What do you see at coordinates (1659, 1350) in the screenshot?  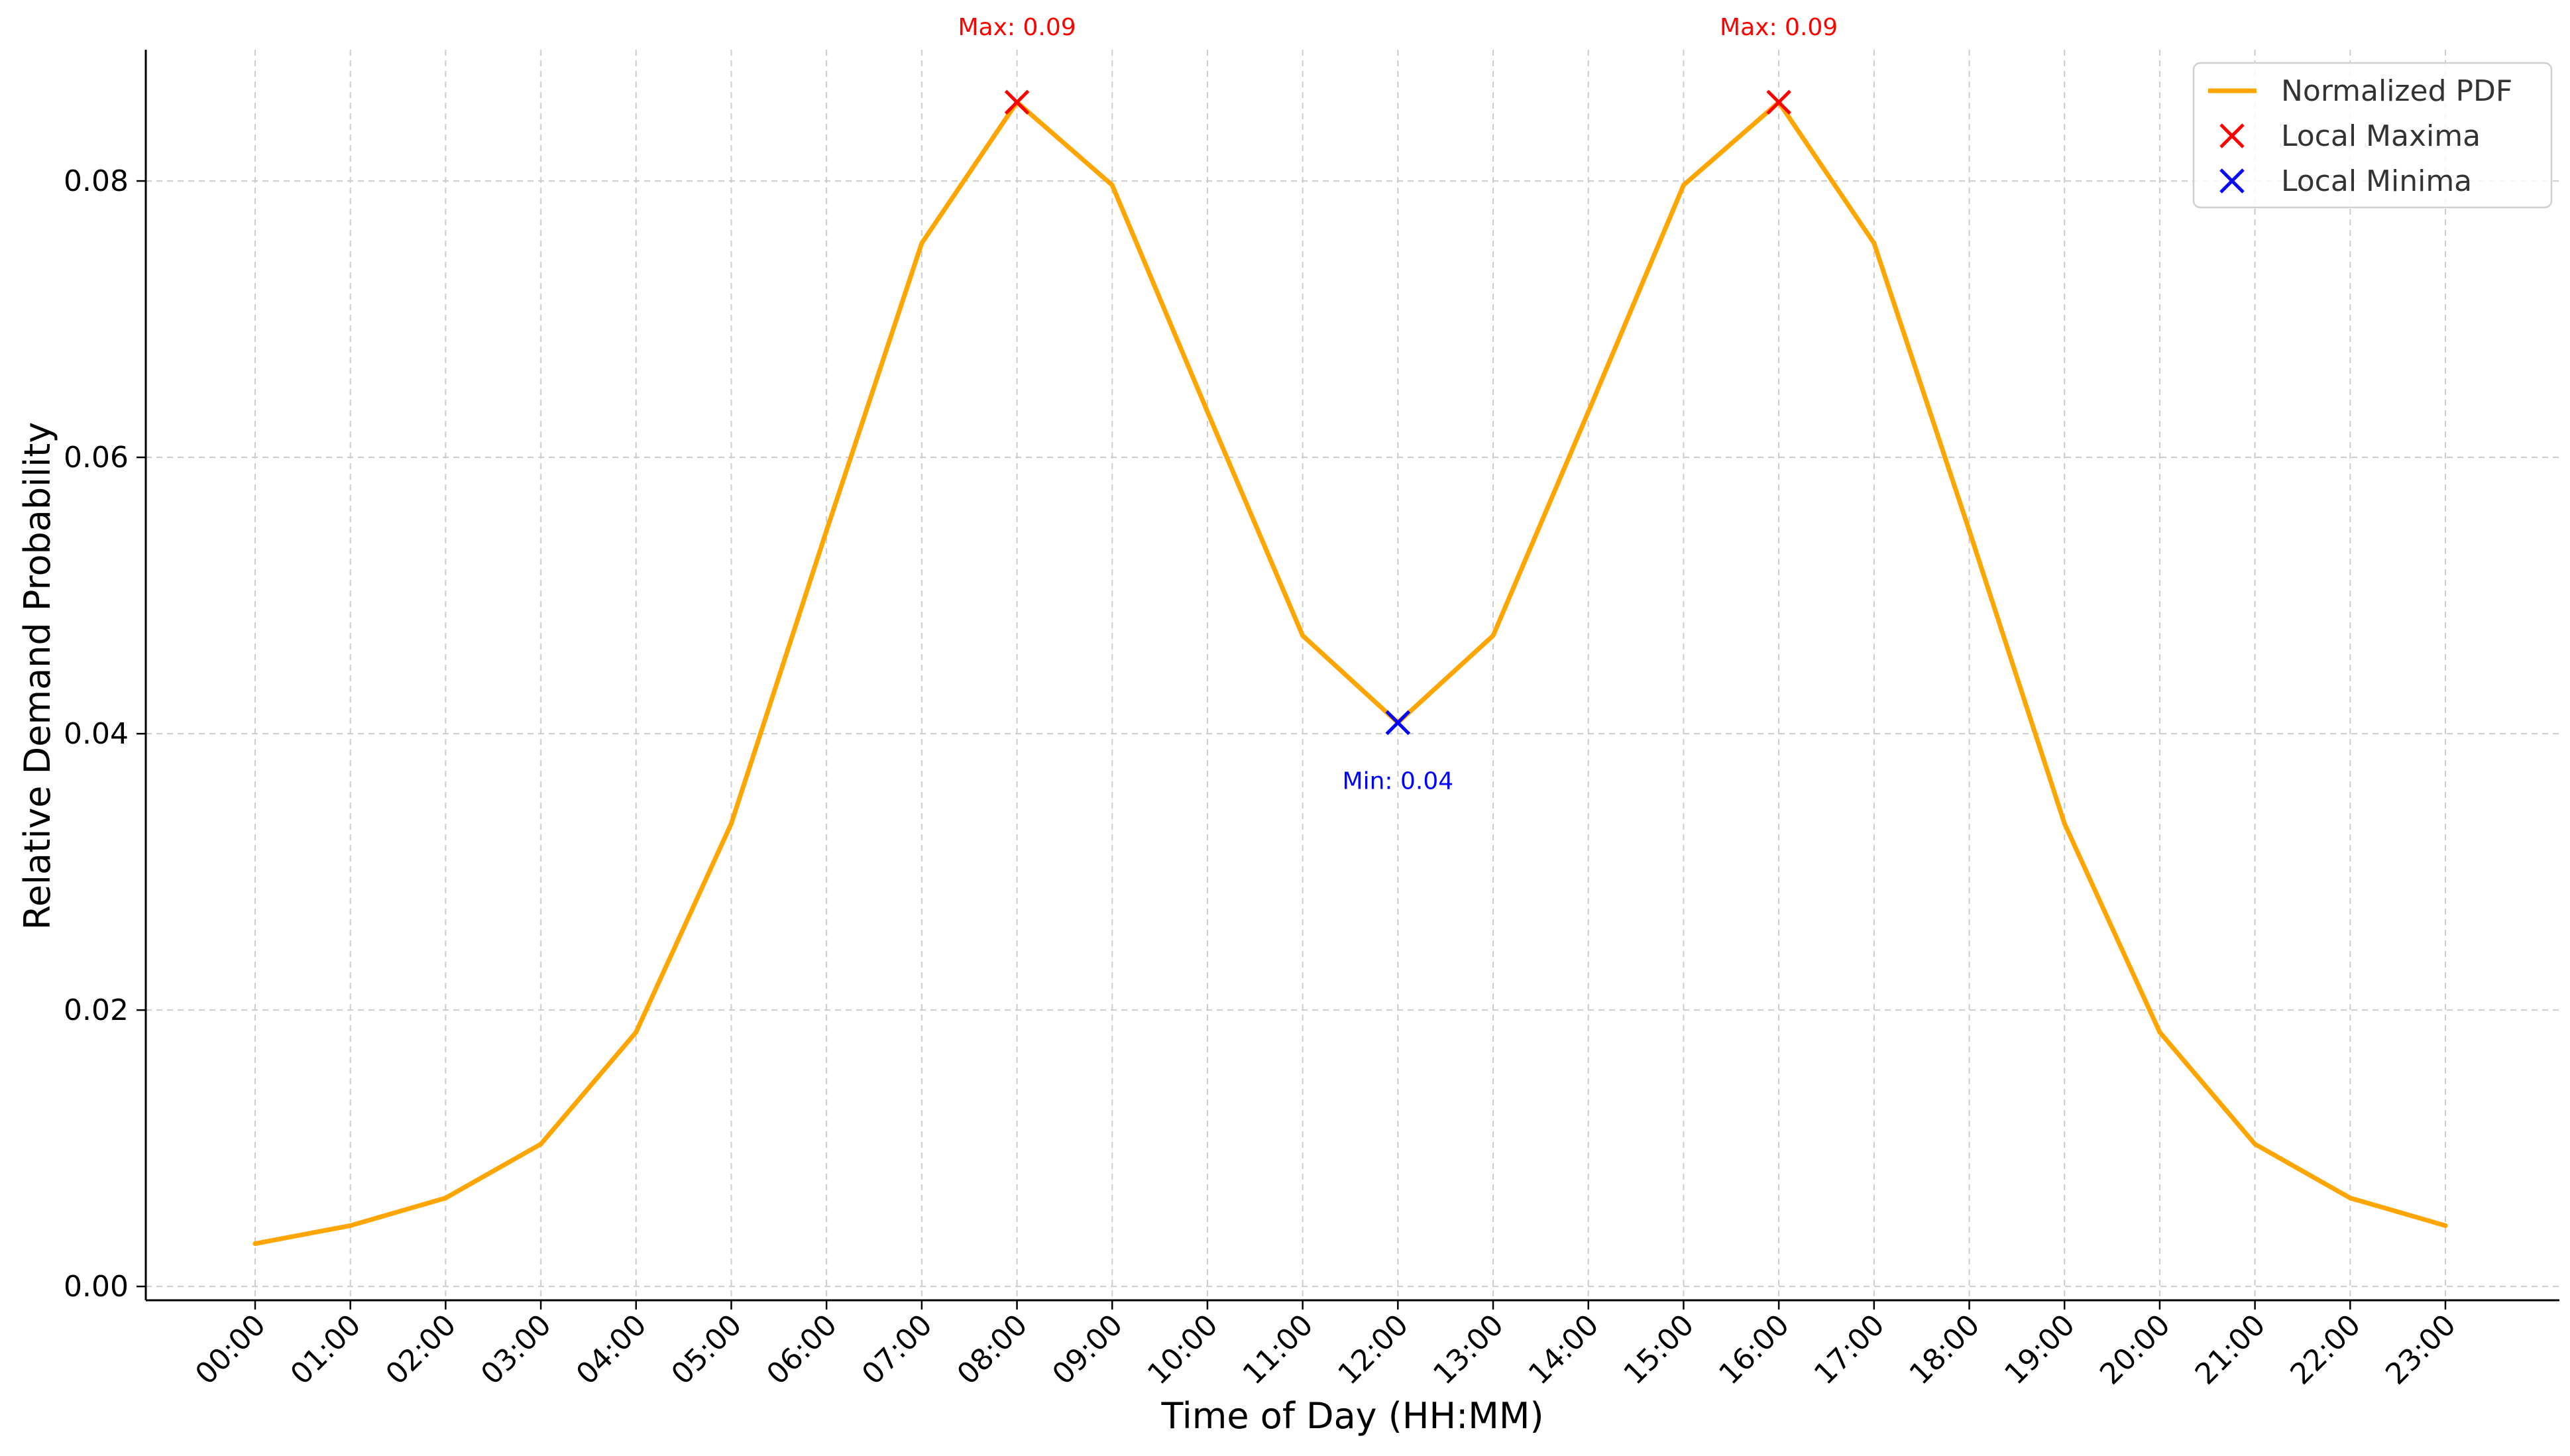 I see `x-tick-label: 15:00` at bounding box center [1659, 1350].